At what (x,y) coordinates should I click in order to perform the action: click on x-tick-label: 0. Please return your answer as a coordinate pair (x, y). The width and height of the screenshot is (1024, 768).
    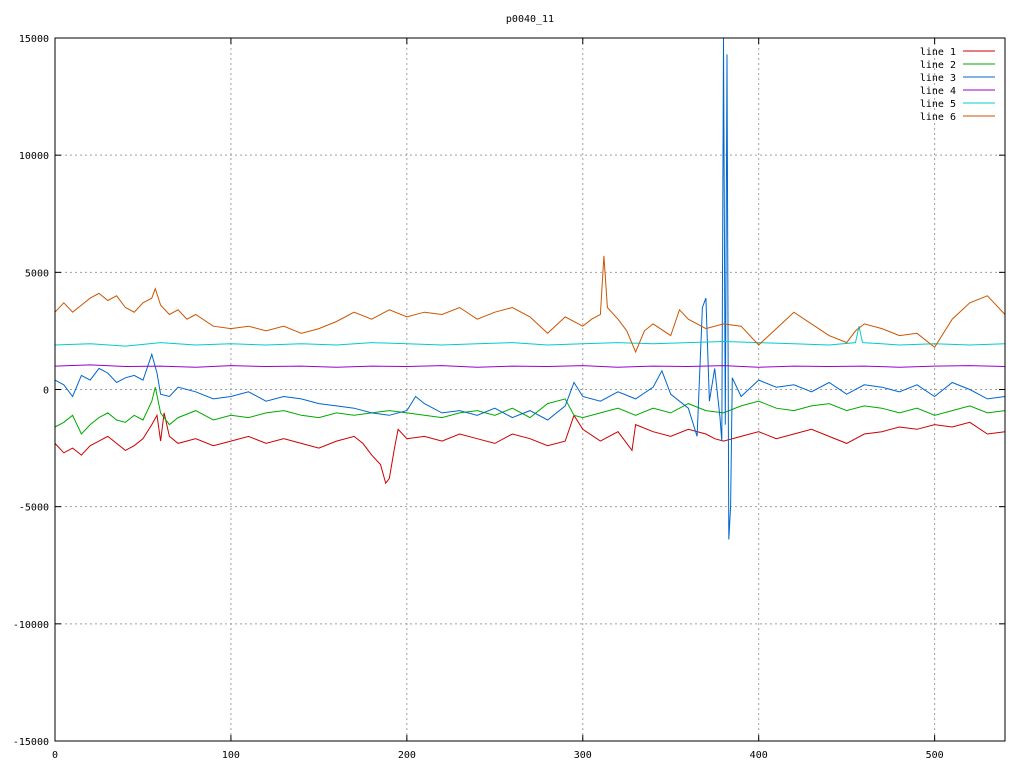
    Looking at the image, I should click on (55, 755).